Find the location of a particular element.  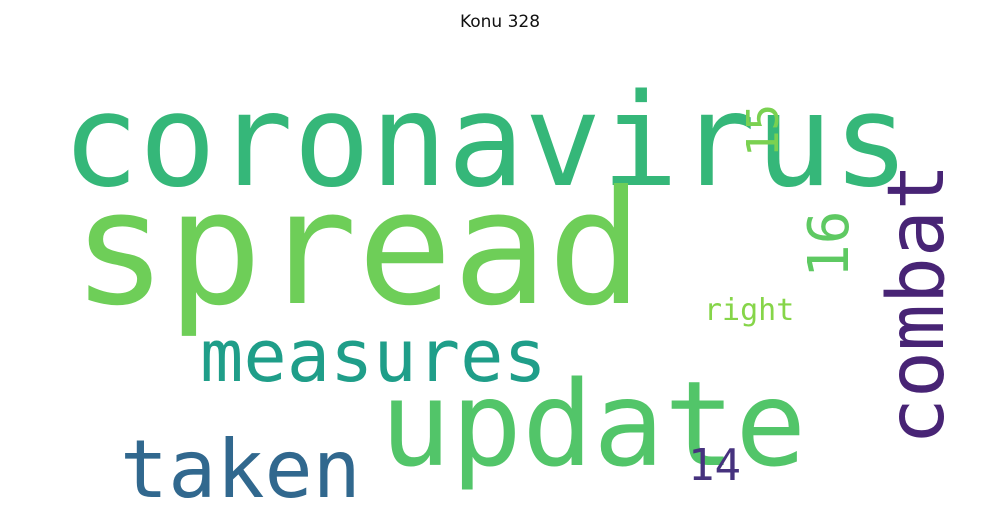

word-combat: combat is located at coordinates (917, 304).